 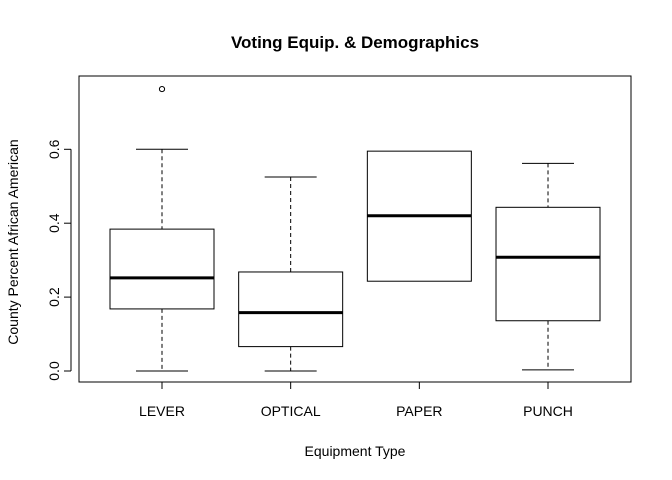 What do you see at coordinates (13, 241) in the screenshot?
I see `y-axis-label: County Percent African American` at bounding box center [13, 241].